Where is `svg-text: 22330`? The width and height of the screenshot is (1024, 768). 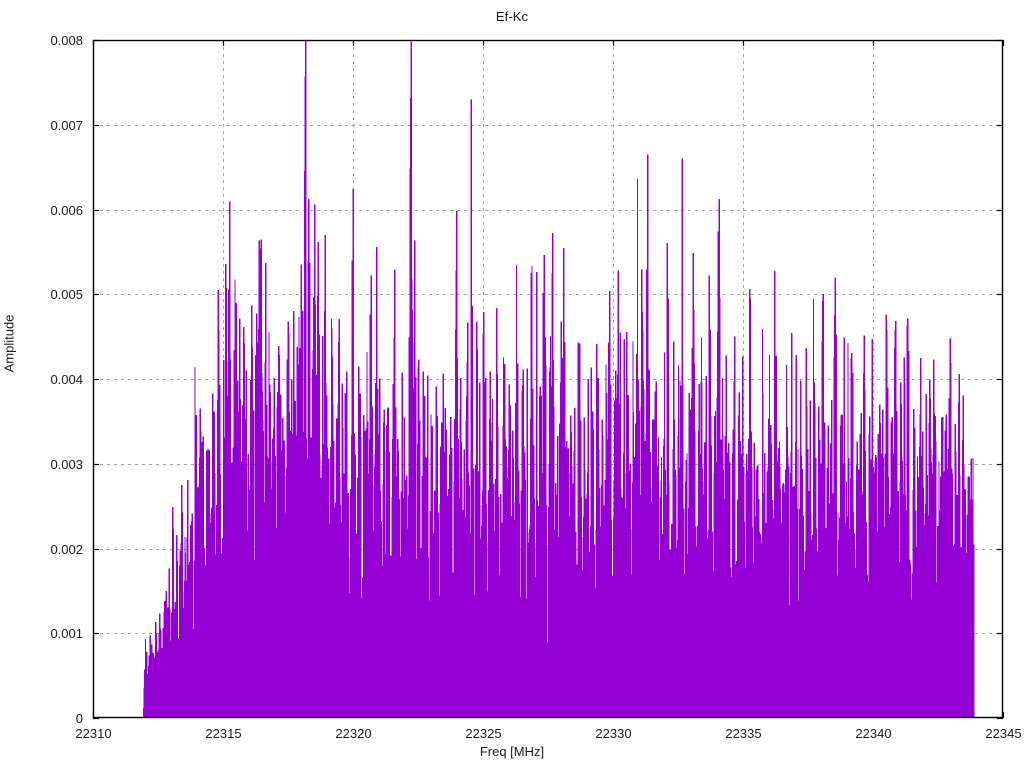
svg-text: 22330 is located at coordinates (613, 733).